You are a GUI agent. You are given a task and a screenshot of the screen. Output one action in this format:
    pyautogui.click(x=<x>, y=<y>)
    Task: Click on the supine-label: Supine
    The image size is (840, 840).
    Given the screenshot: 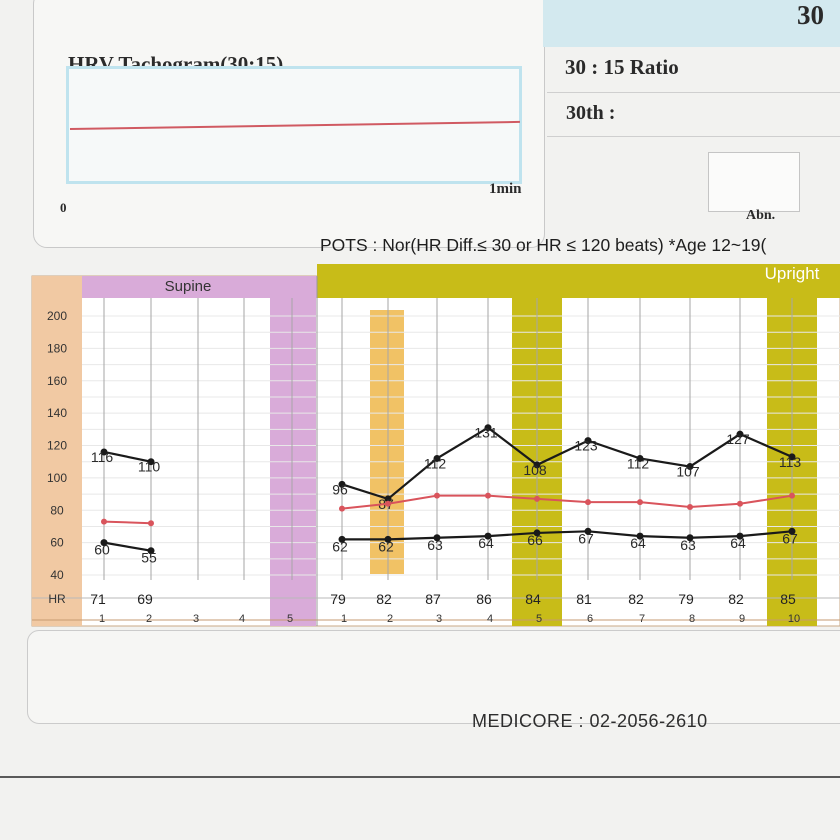 What is the action you would take?
    pyautogui.click(x=188, y=286)
    